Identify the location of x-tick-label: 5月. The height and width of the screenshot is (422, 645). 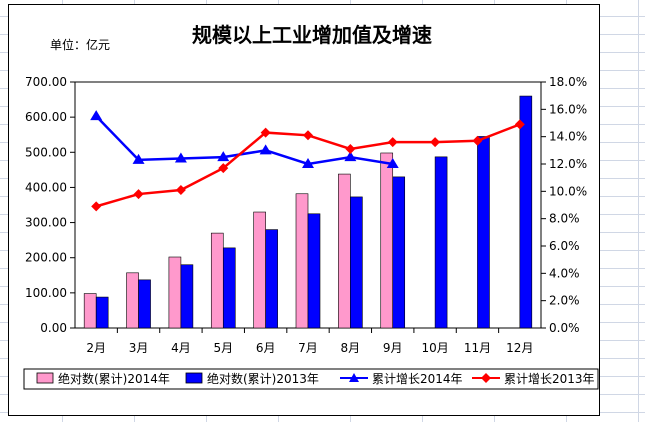
(223, 348).